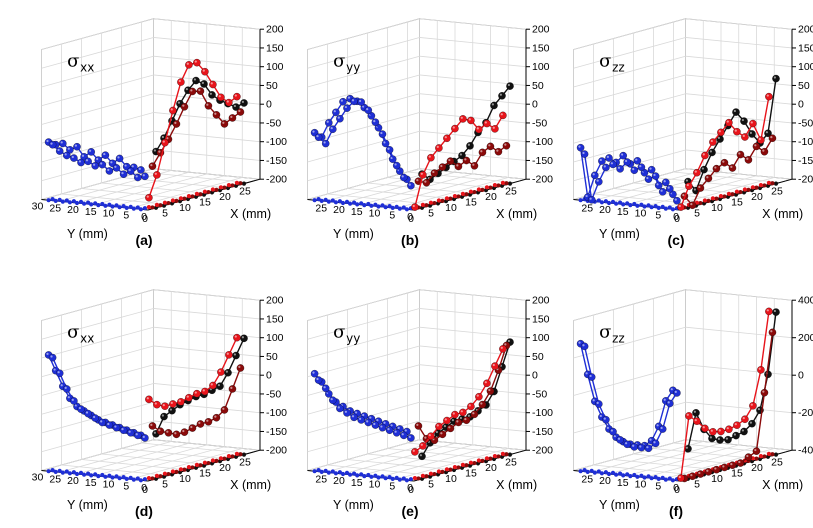 This screenshot has width=813, height=528. I want to click on y-tick-label: 0, so click(410, 488).